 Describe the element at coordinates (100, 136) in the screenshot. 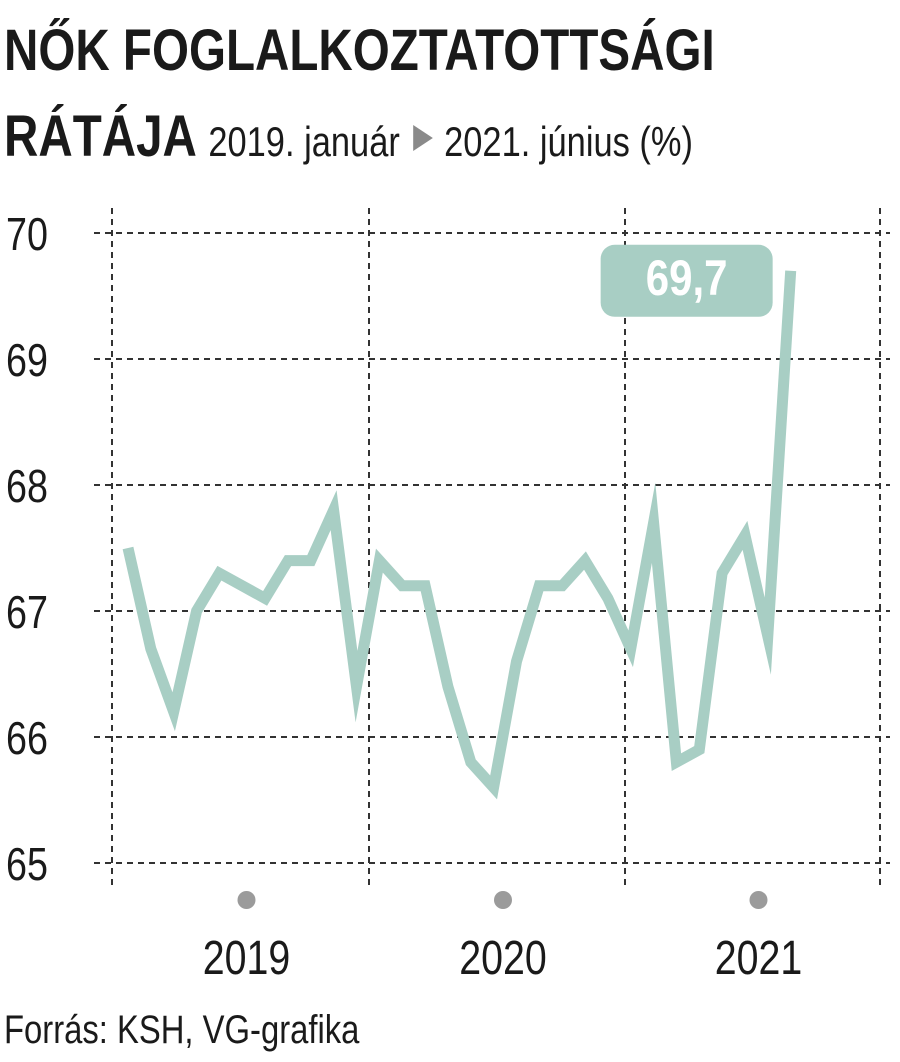

I see `chart-title-bold: RÁTÁJA` at that location.